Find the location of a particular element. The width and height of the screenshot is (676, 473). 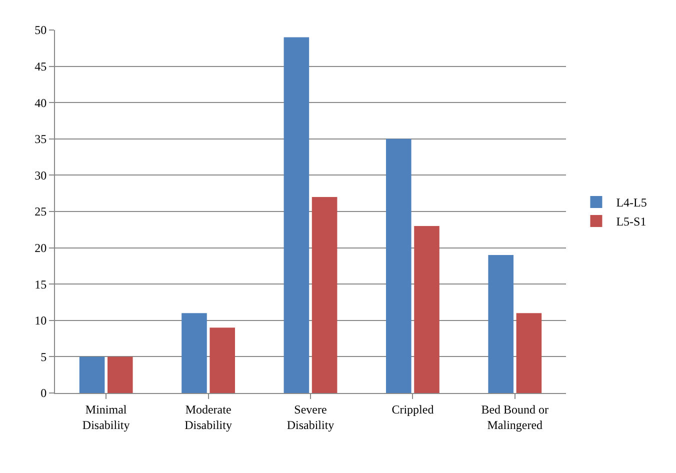

y-tick-label: 35 is located at coordinates (40, 139).